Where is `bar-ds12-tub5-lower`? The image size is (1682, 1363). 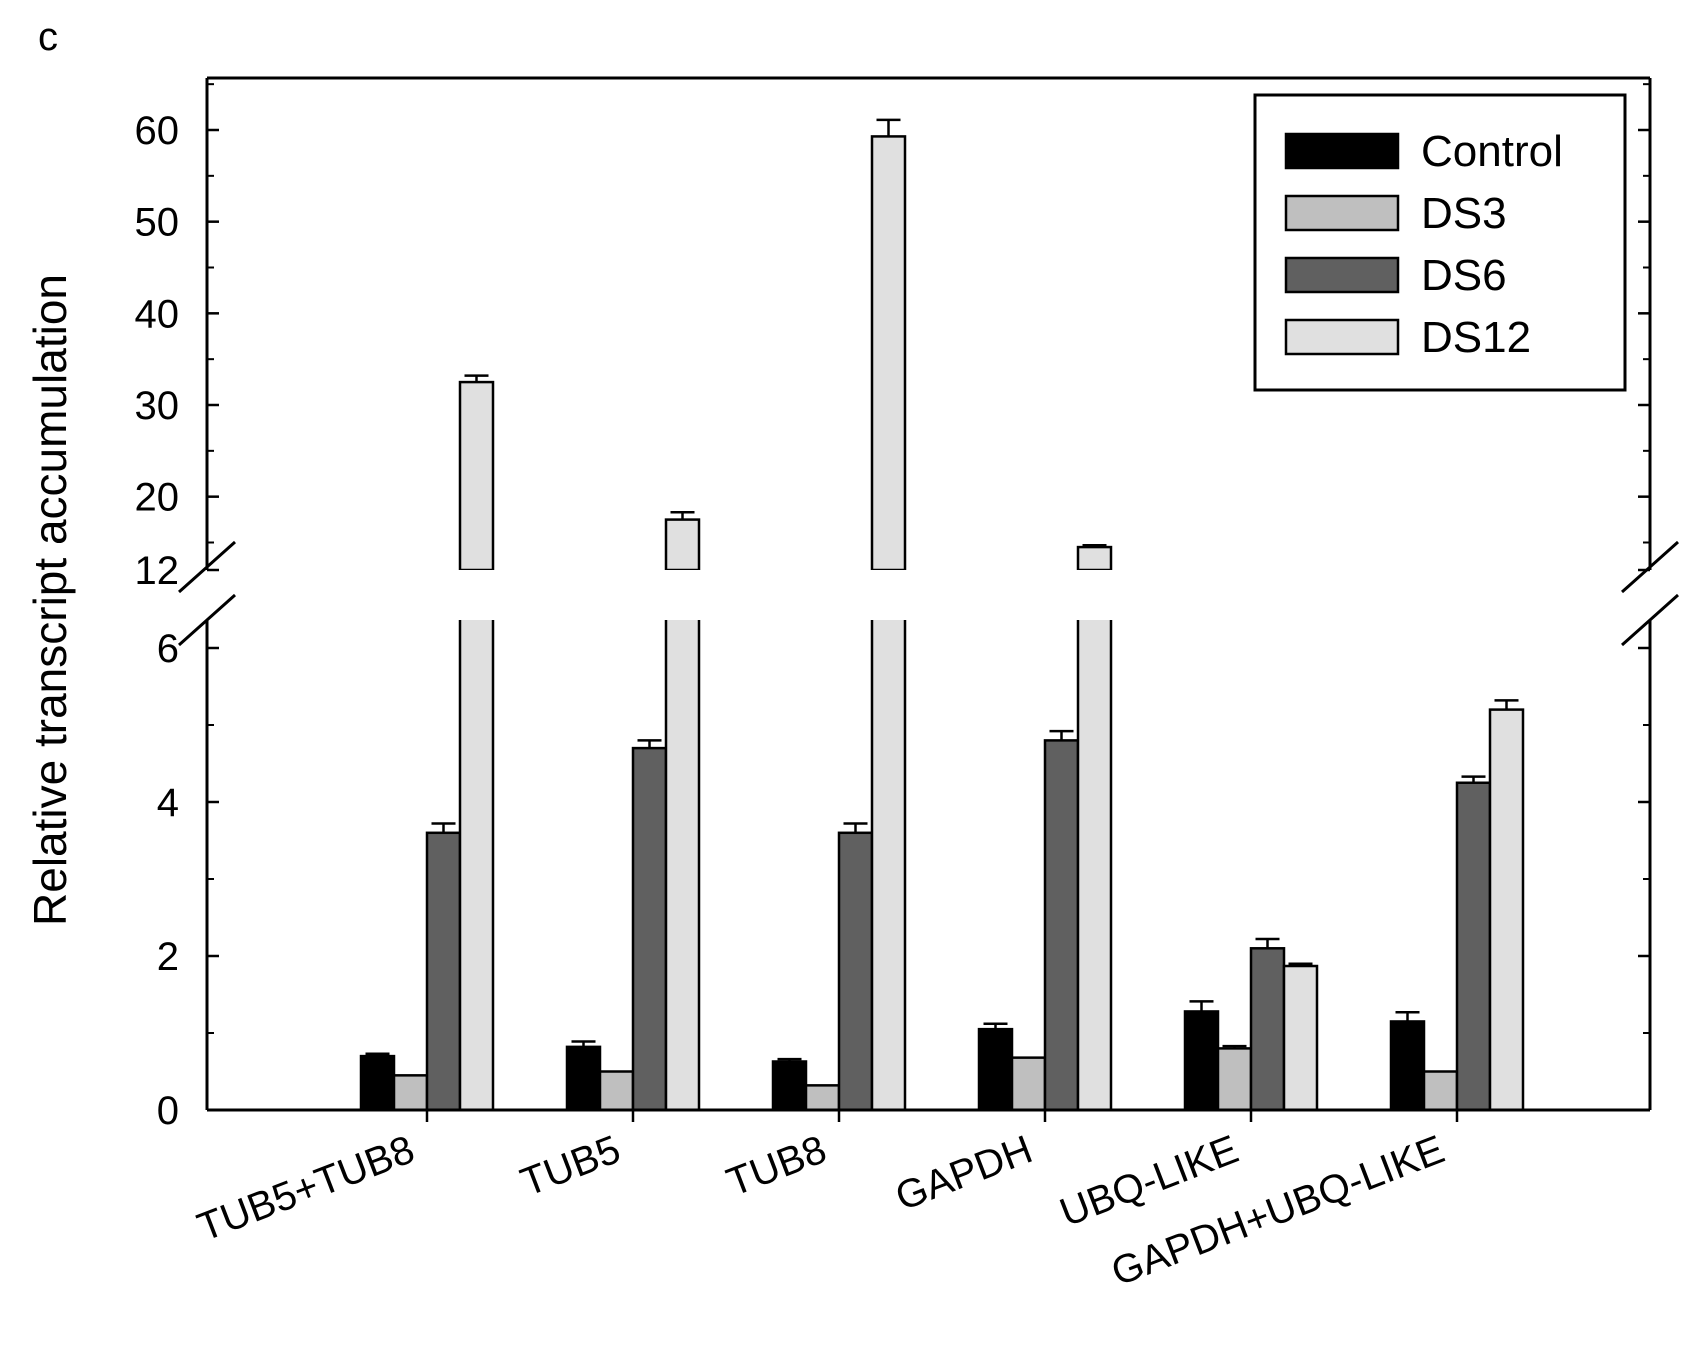 bar-ds12-tub5-lower is located at coordinates (682, 856).